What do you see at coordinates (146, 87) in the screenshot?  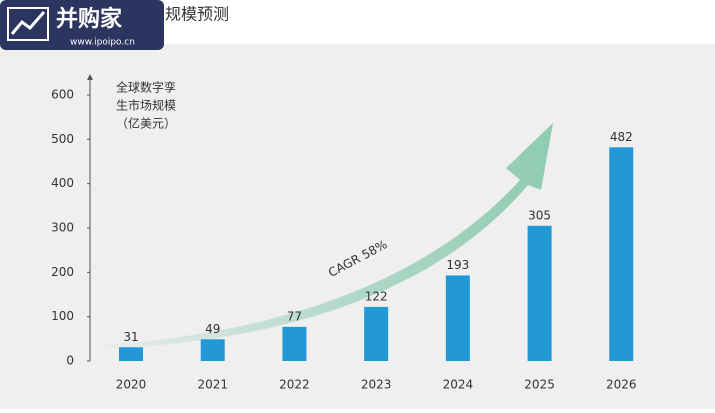 I see `axis-label: 全球数字孪` at bounding box center [146, 87].